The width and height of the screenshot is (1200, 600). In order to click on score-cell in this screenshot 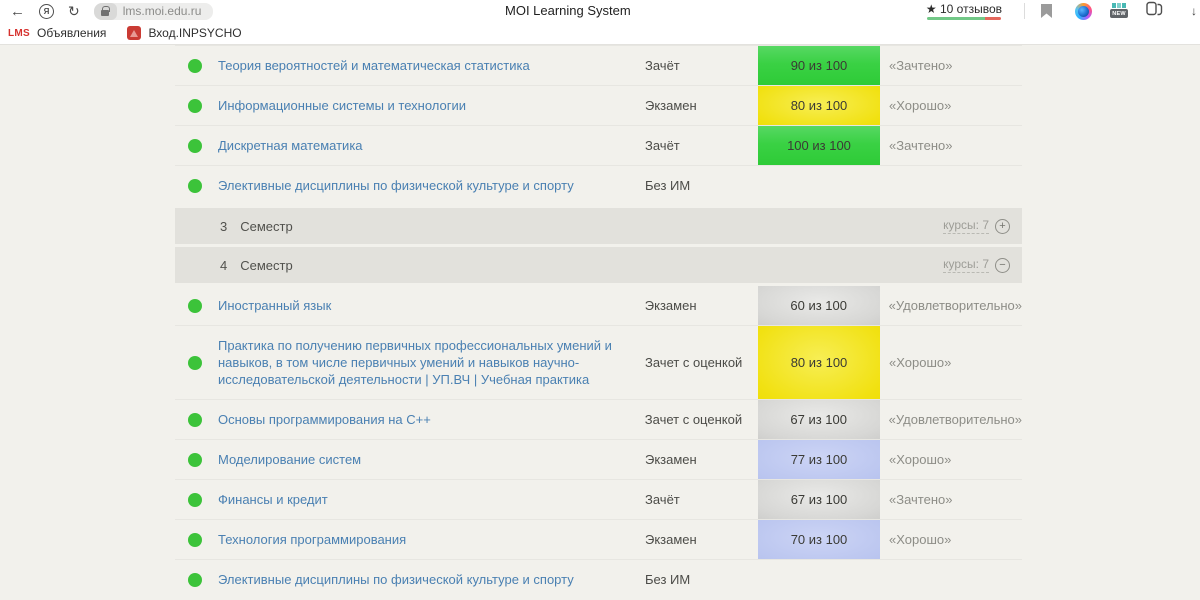, I will do `click(819, 579)`.